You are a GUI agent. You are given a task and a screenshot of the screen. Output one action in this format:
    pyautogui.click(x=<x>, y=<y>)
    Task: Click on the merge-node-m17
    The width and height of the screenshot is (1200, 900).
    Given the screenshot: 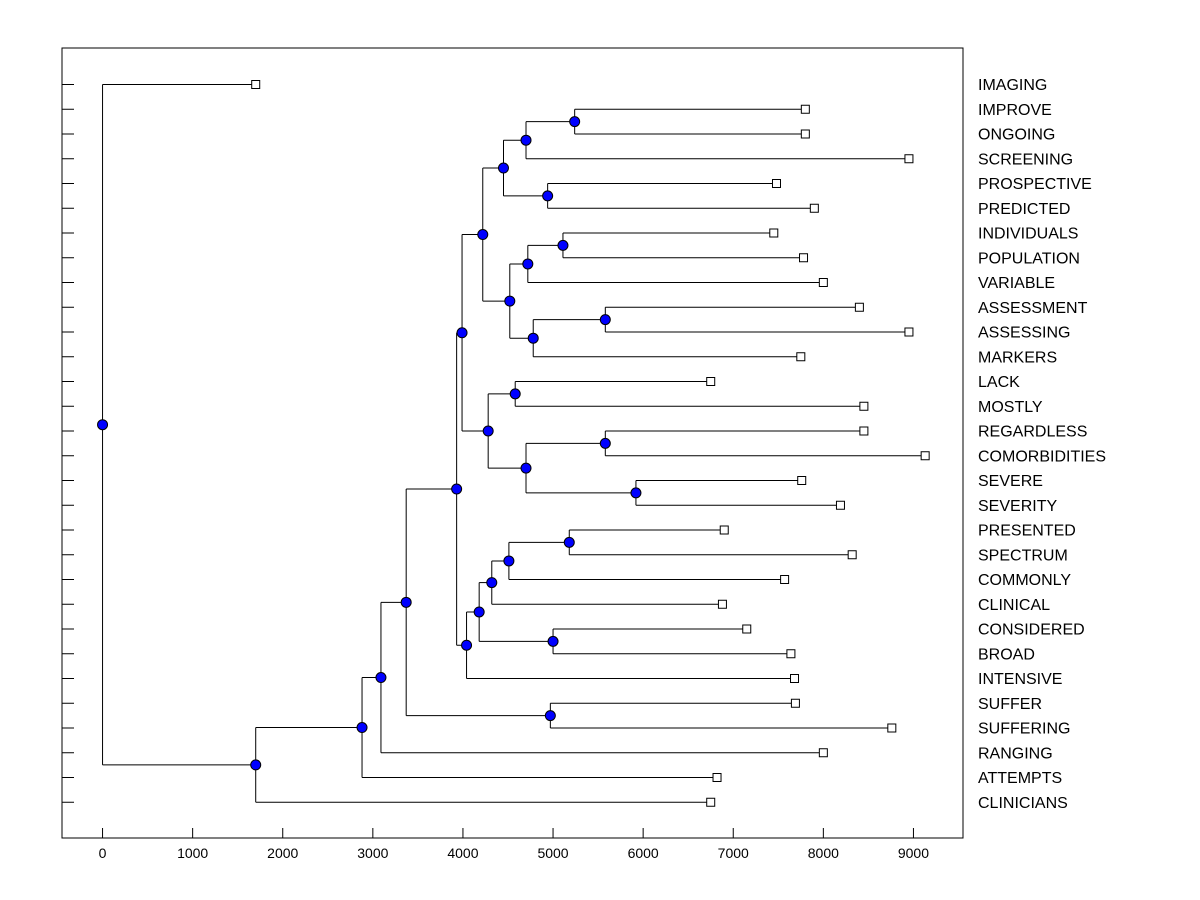 What is the action you would take?
    pyautogui.click(x=569, y=542)
    